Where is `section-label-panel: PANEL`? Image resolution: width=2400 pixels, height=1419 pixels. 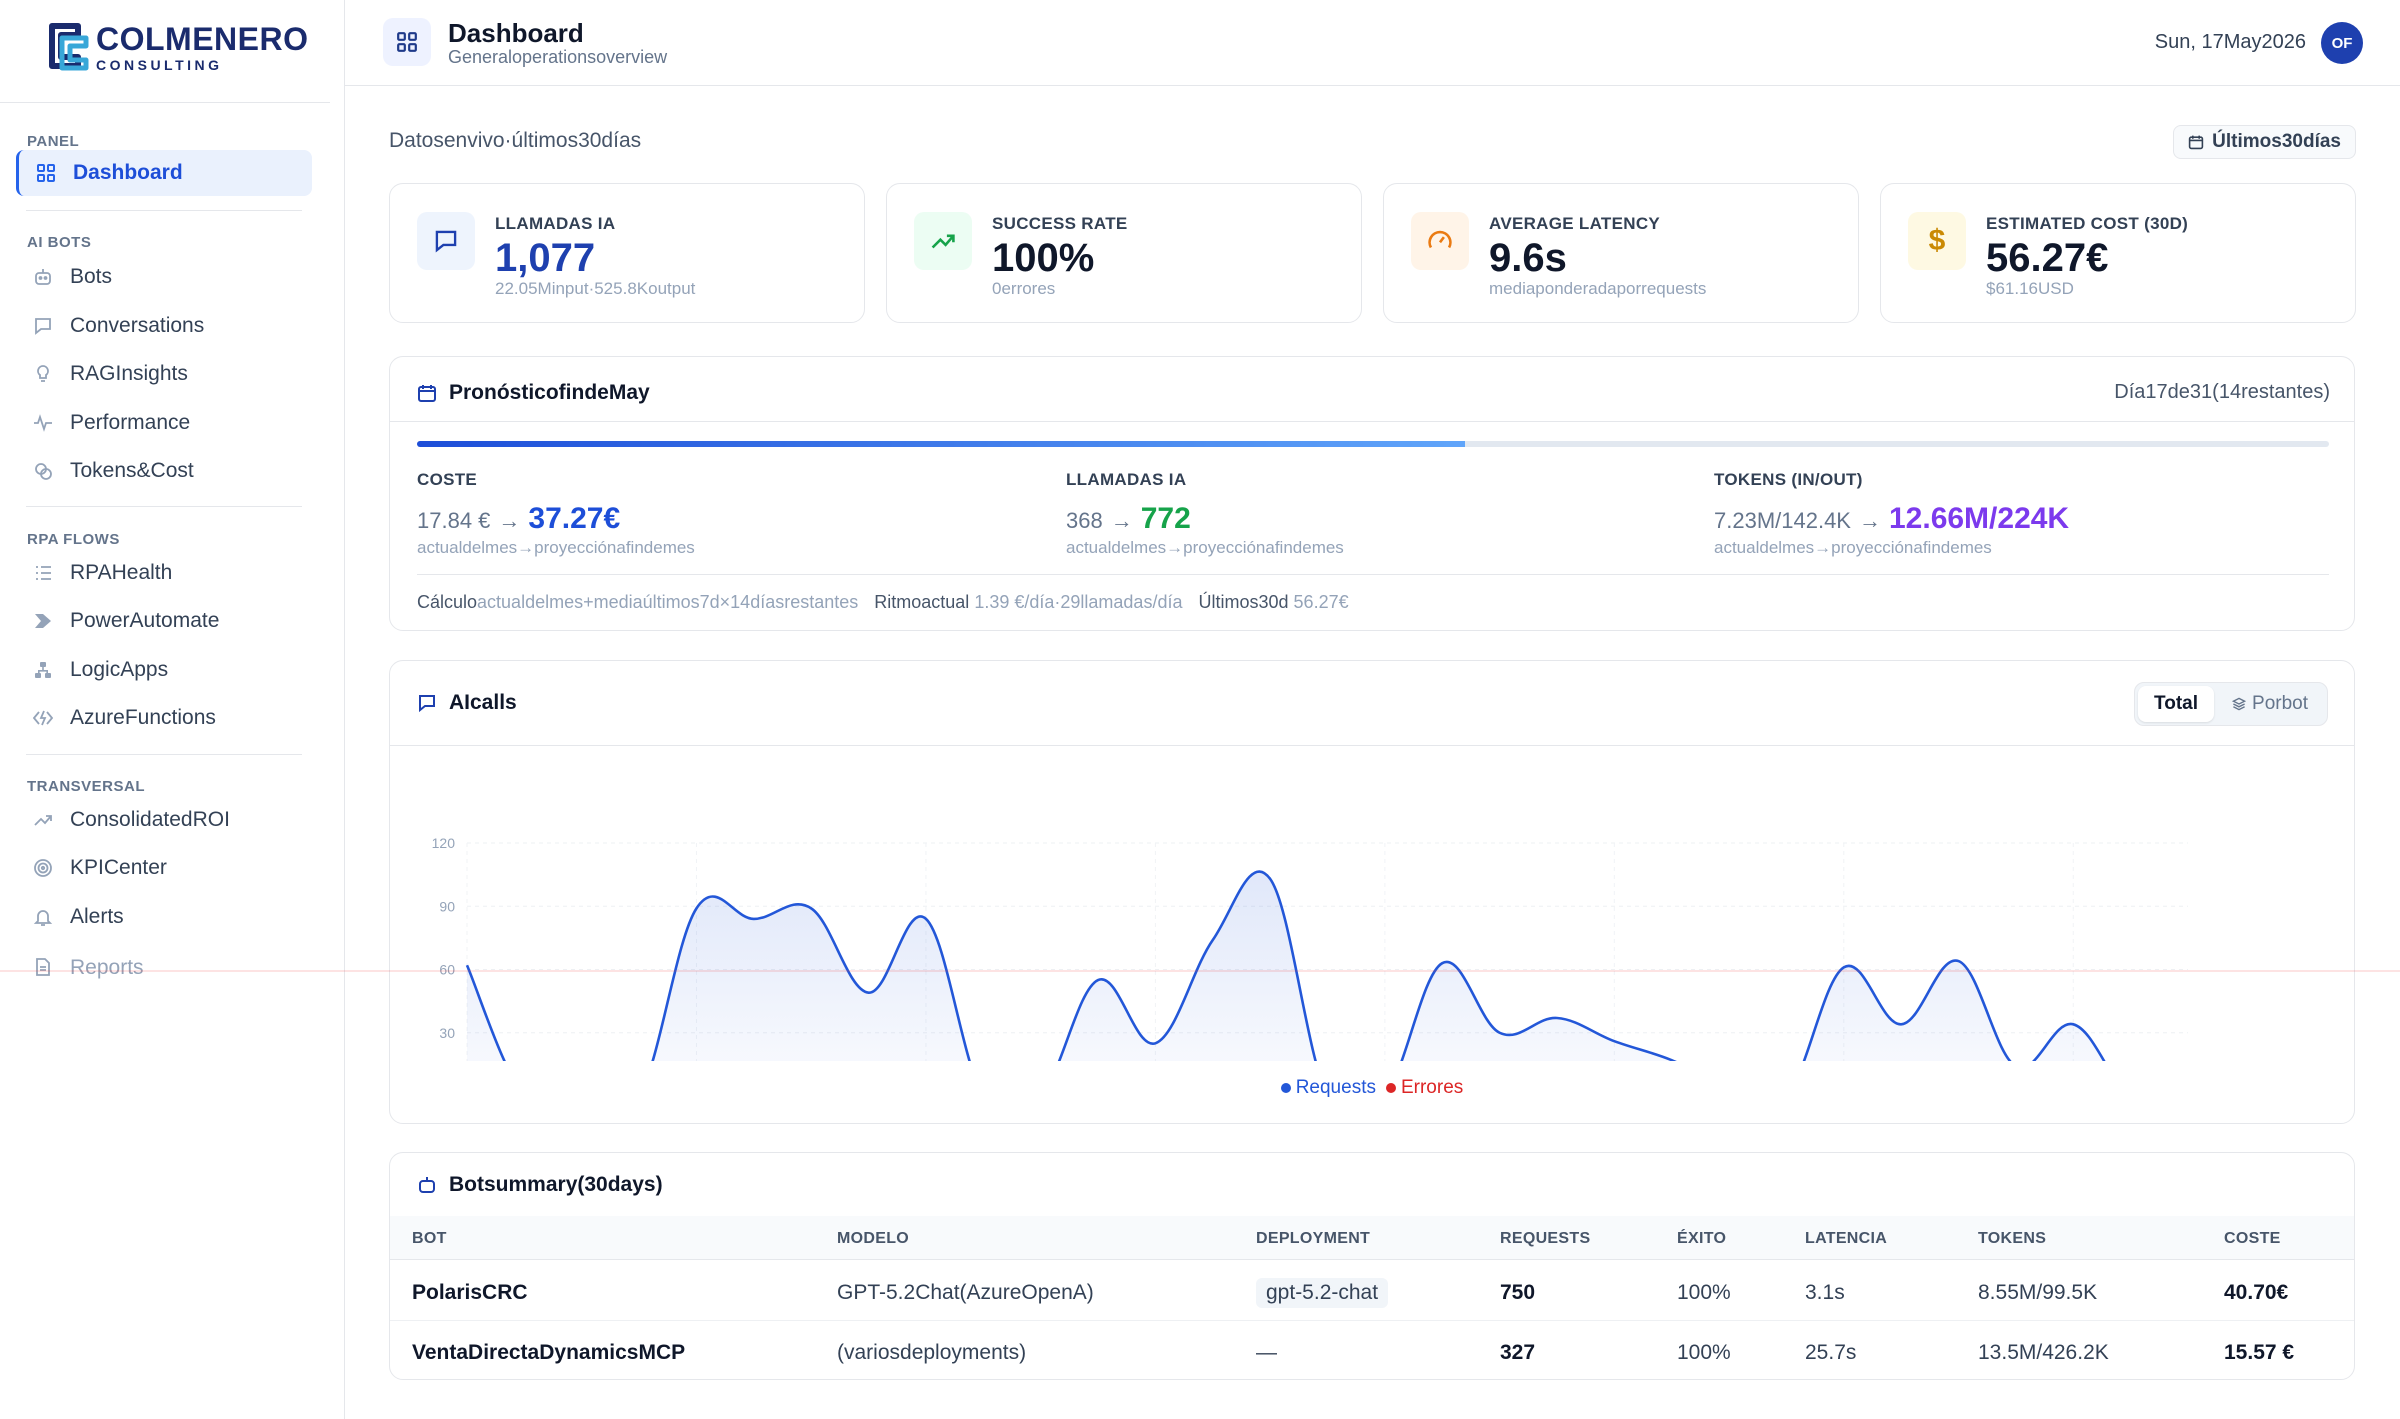
section-label-panel: PANEL is located at coordinates (53, 141).